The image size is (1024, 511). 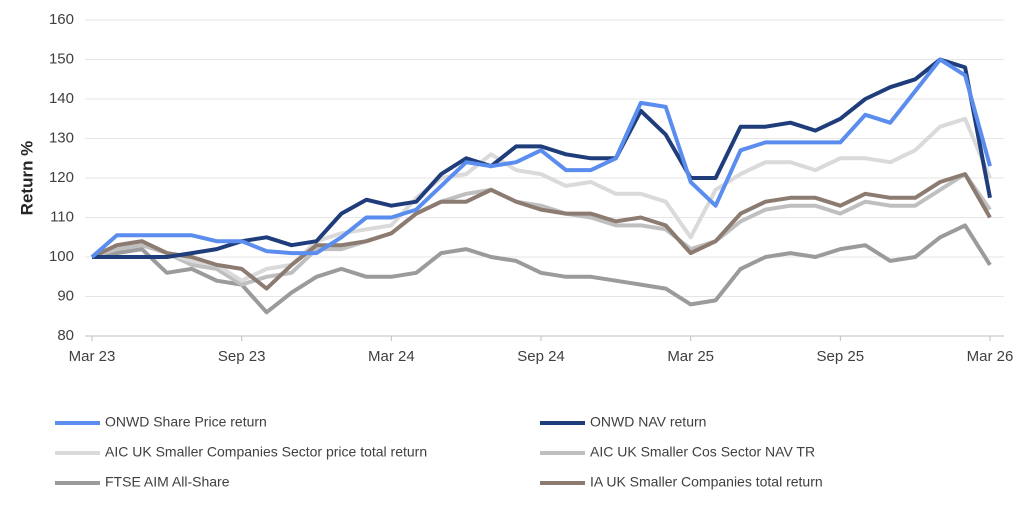 What do you see at coordinates (61, 58) in the screenshot?
I see `y-tick-label: 150` at bounding box center [61, 58].